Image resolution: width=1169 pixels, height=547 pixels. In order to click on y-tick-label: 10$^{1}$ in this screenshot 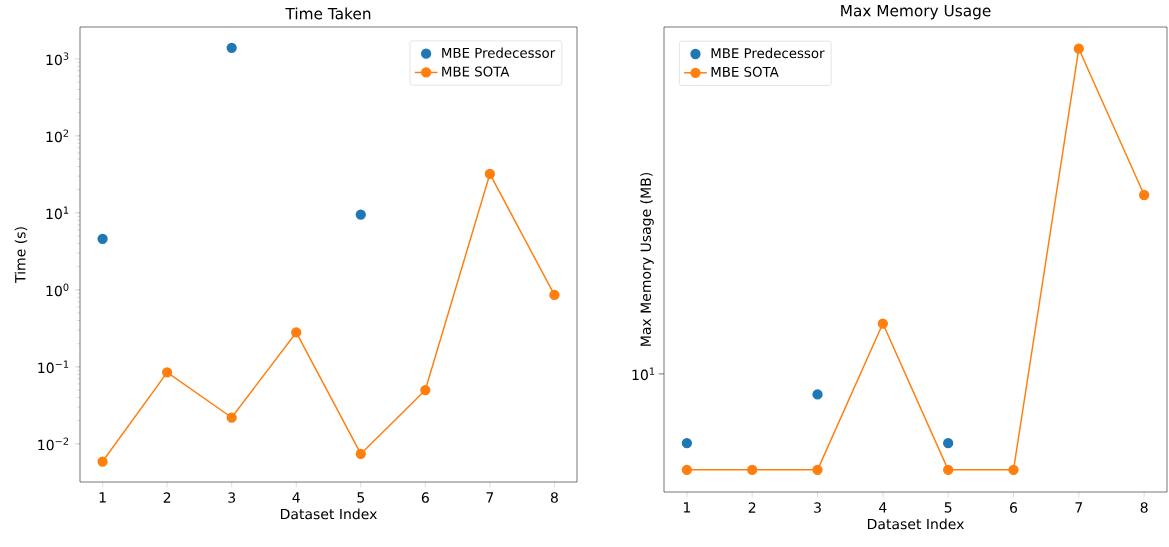, I will do `click(57, 213)`.